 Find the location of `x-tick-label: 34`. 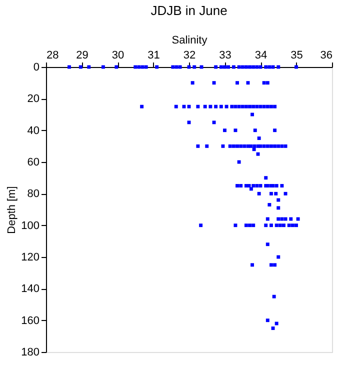

x-tick-label: 34 is located at coordinates (261, 56).